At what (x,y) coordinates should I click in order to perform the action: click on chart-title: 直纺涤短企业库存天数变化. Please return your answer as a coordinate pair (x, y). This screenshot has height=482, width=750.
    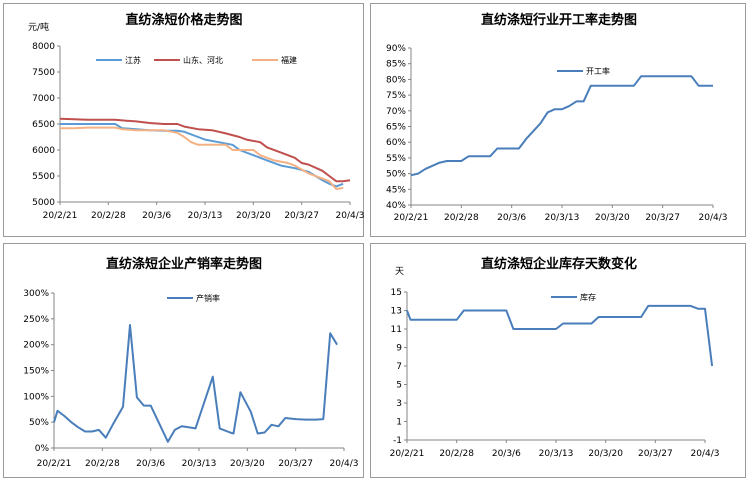
    Looking at the image, I should click on (559, 264).